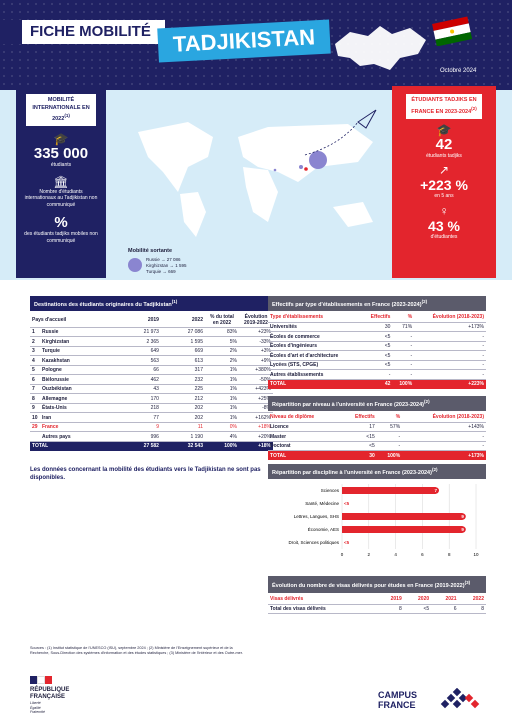 This screenshot has height=724, width=512. I want to click on table-cell: 212, so click(182, 398).